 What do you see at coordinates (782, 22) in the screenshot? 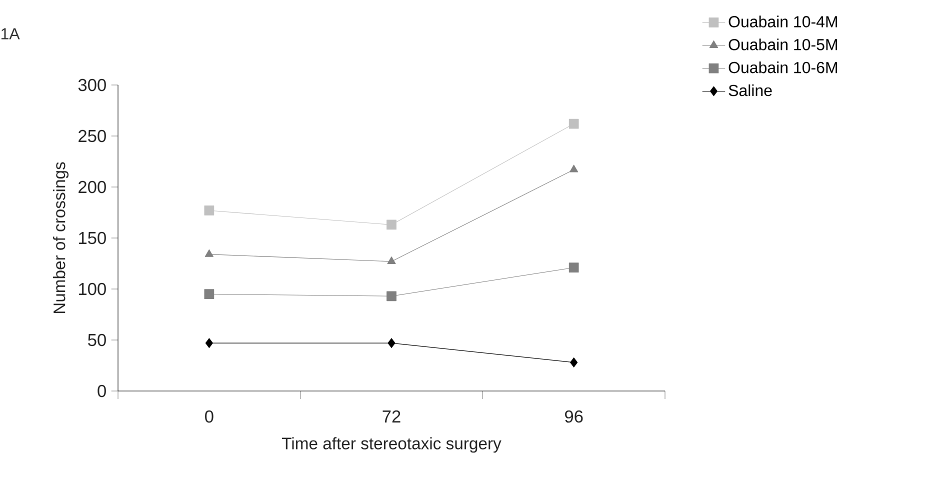
I see `legend-label: Ouabain 10-4M` at bounding box center [782, 22].